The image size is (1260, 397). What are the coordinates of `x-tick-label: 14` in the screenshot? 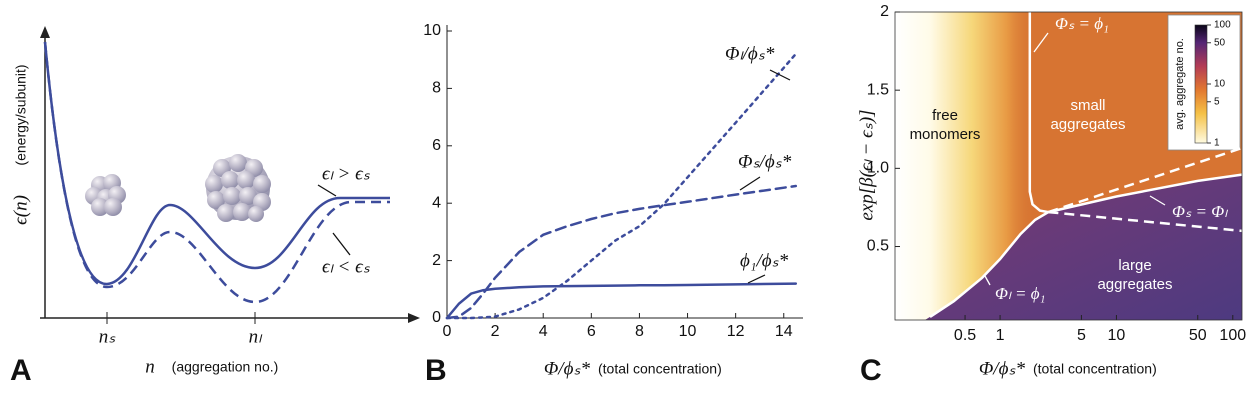 It's located at (784, 331).